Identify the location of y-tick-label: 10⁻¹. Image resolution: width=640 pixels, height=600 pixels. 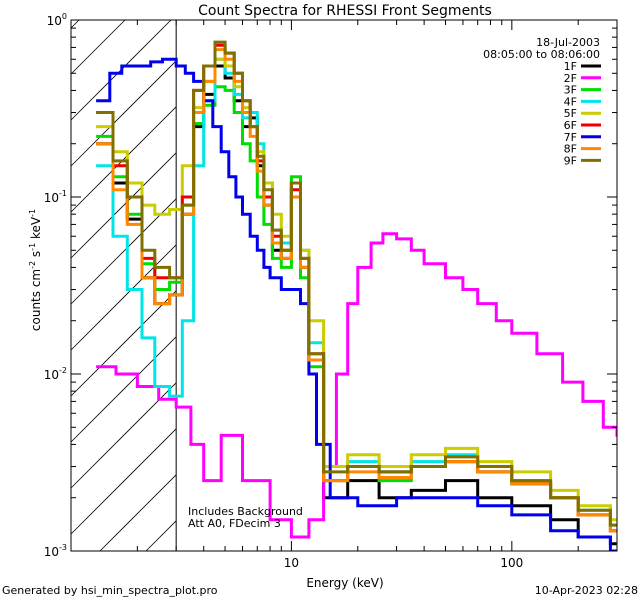
(55, 197).